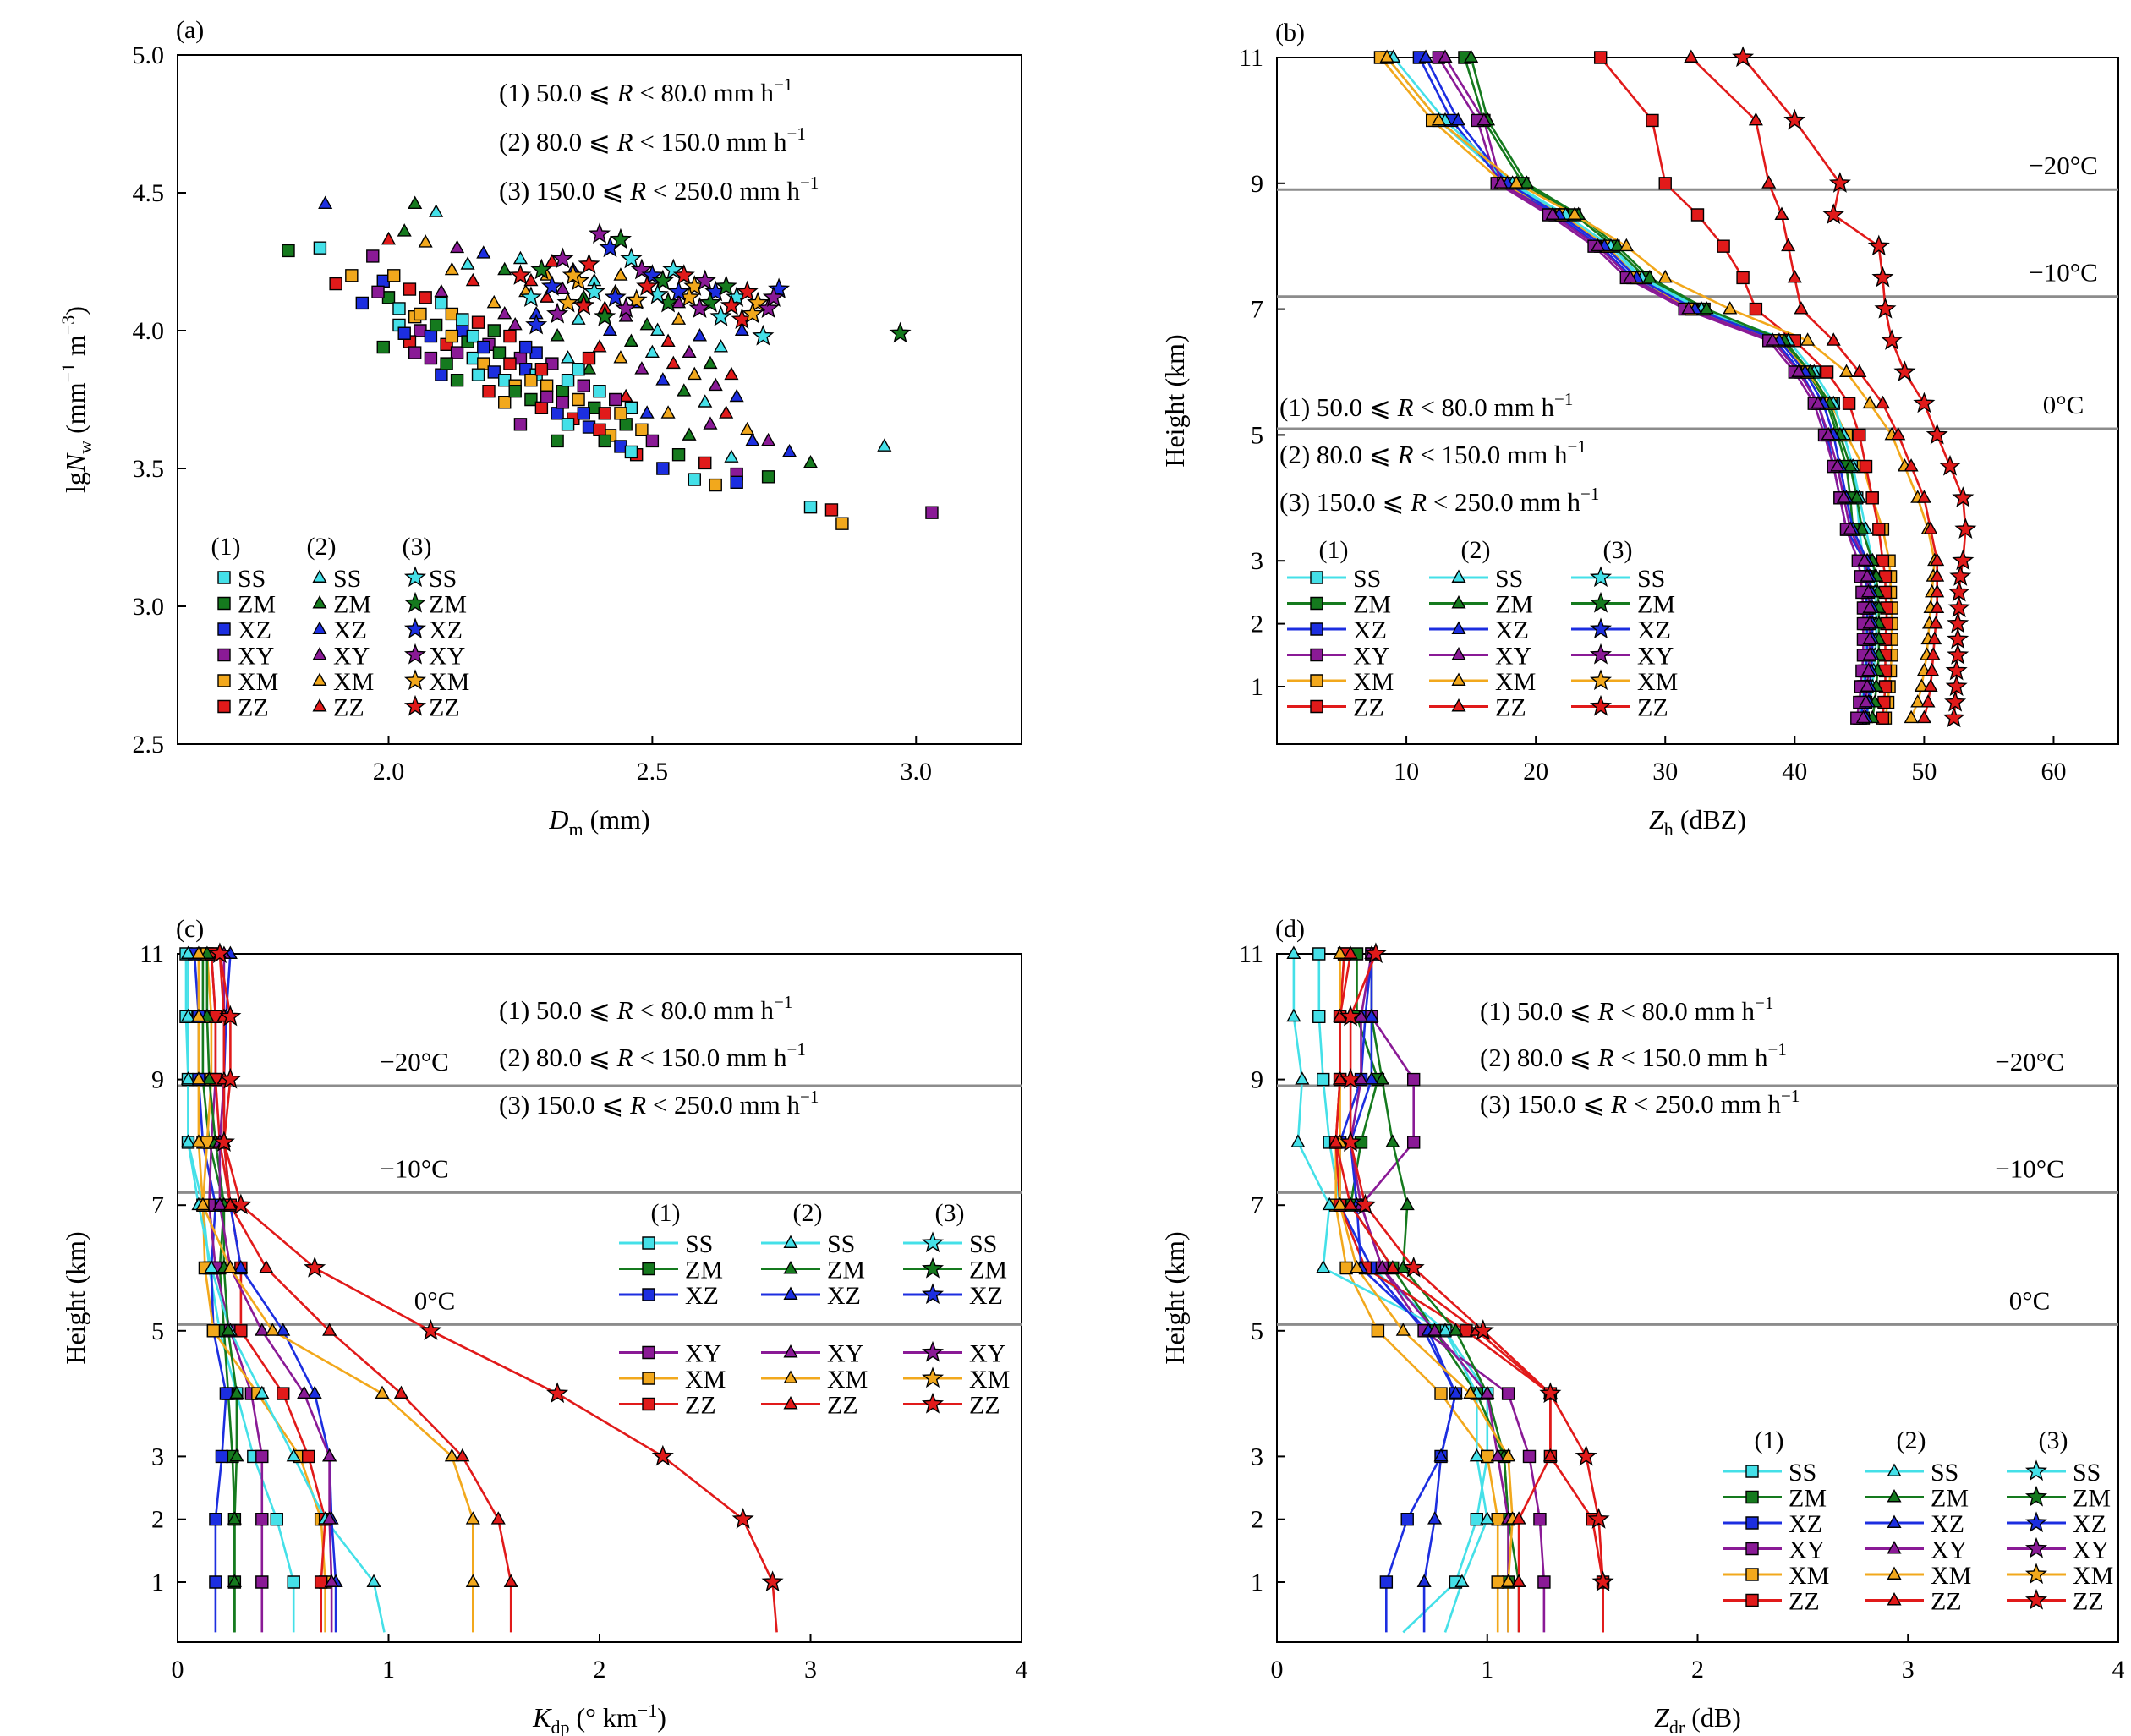  I want to click on isotherm-label: −10°C, so click(2063, 273).